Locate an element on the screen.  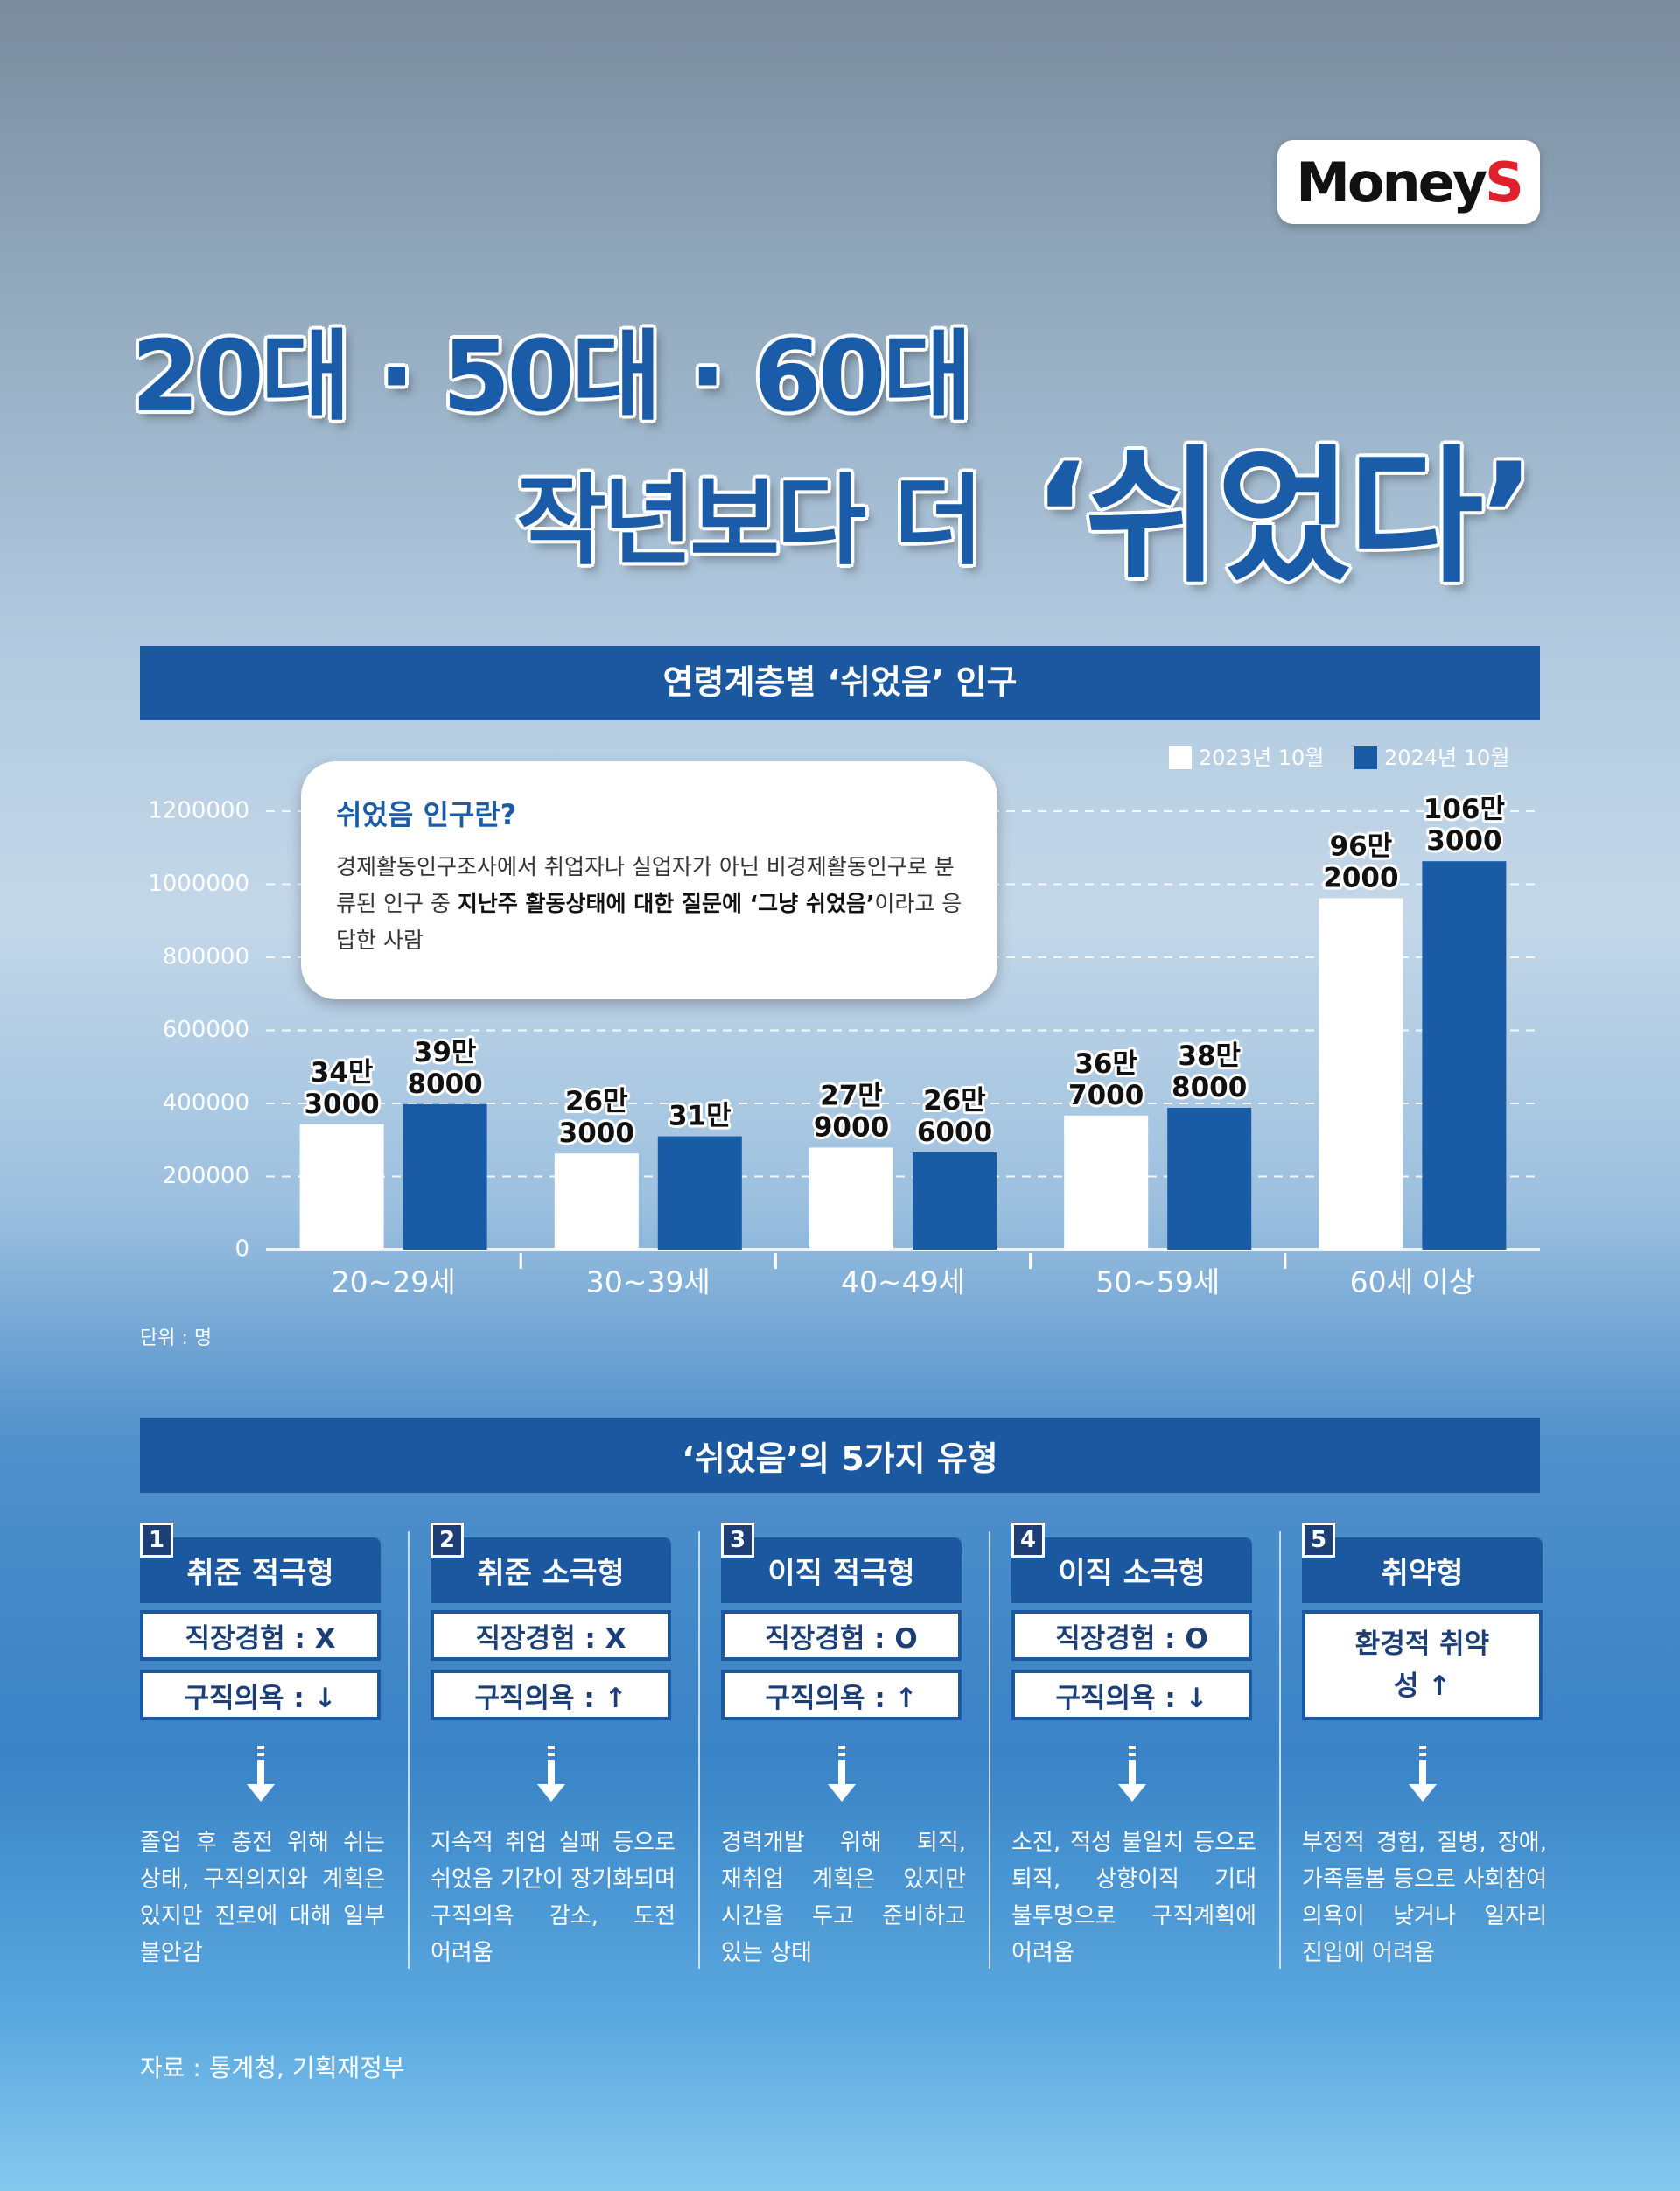
logo: Money S is located at coordinates (1409, 182).